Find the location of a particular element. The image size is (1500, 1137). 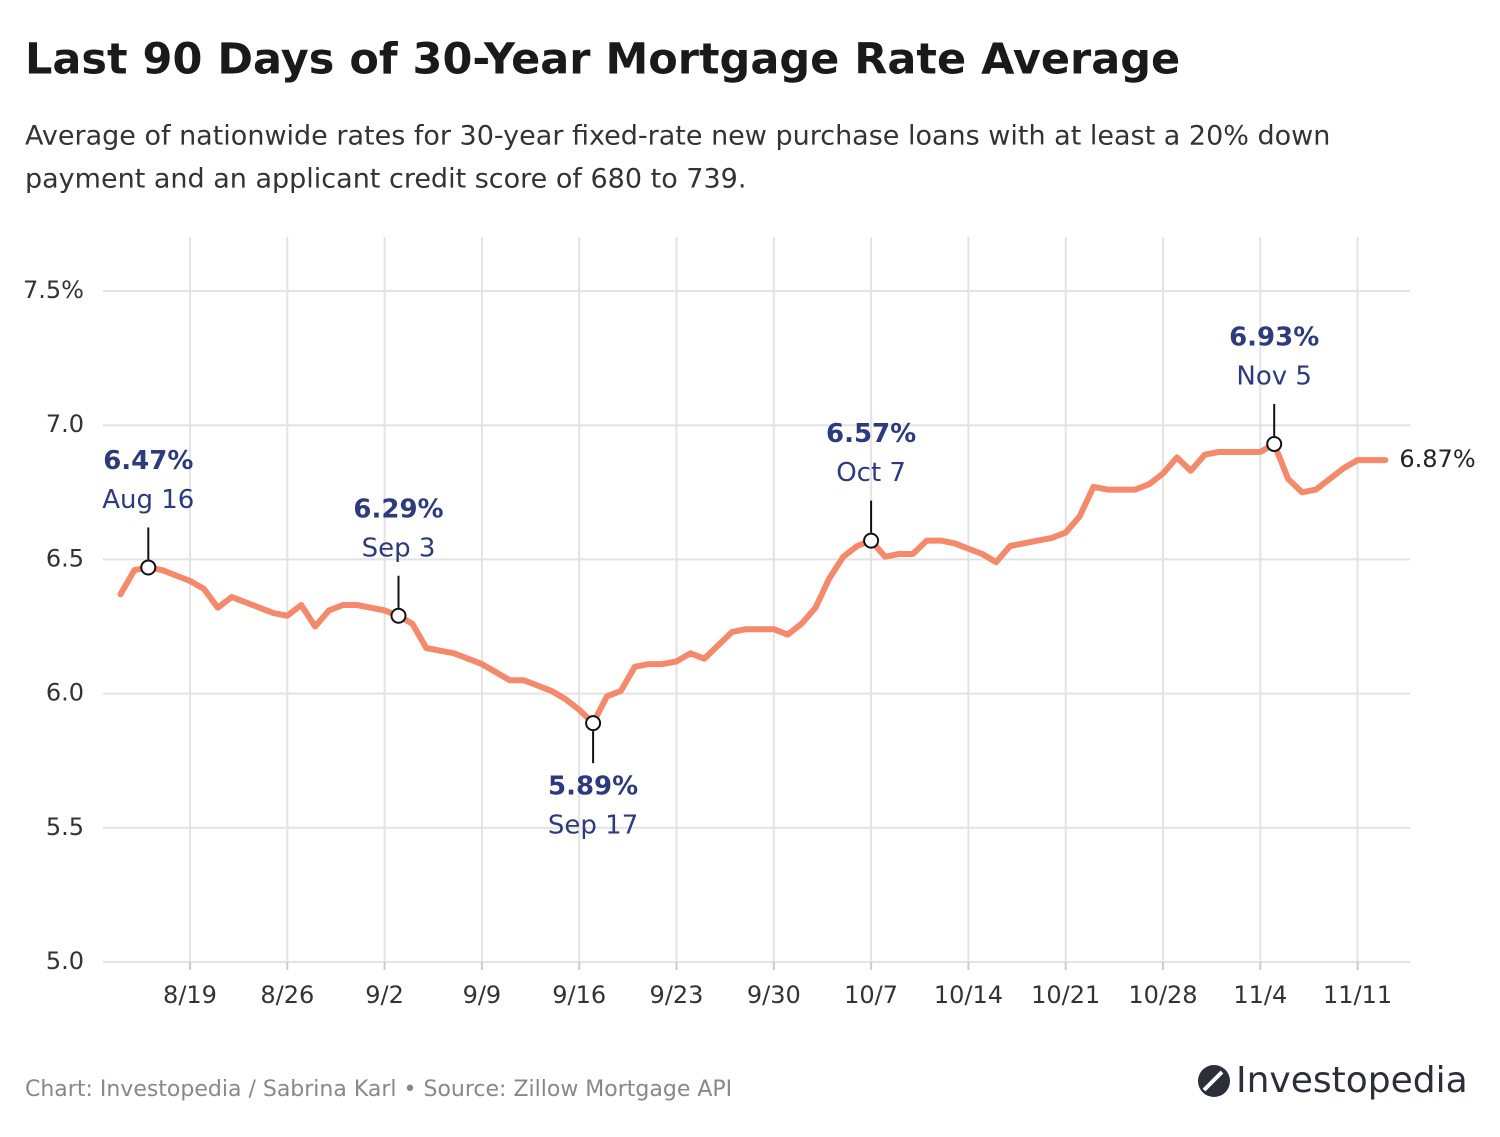

x-tick-label: 10/21 is located at coordinates (1065, 995).